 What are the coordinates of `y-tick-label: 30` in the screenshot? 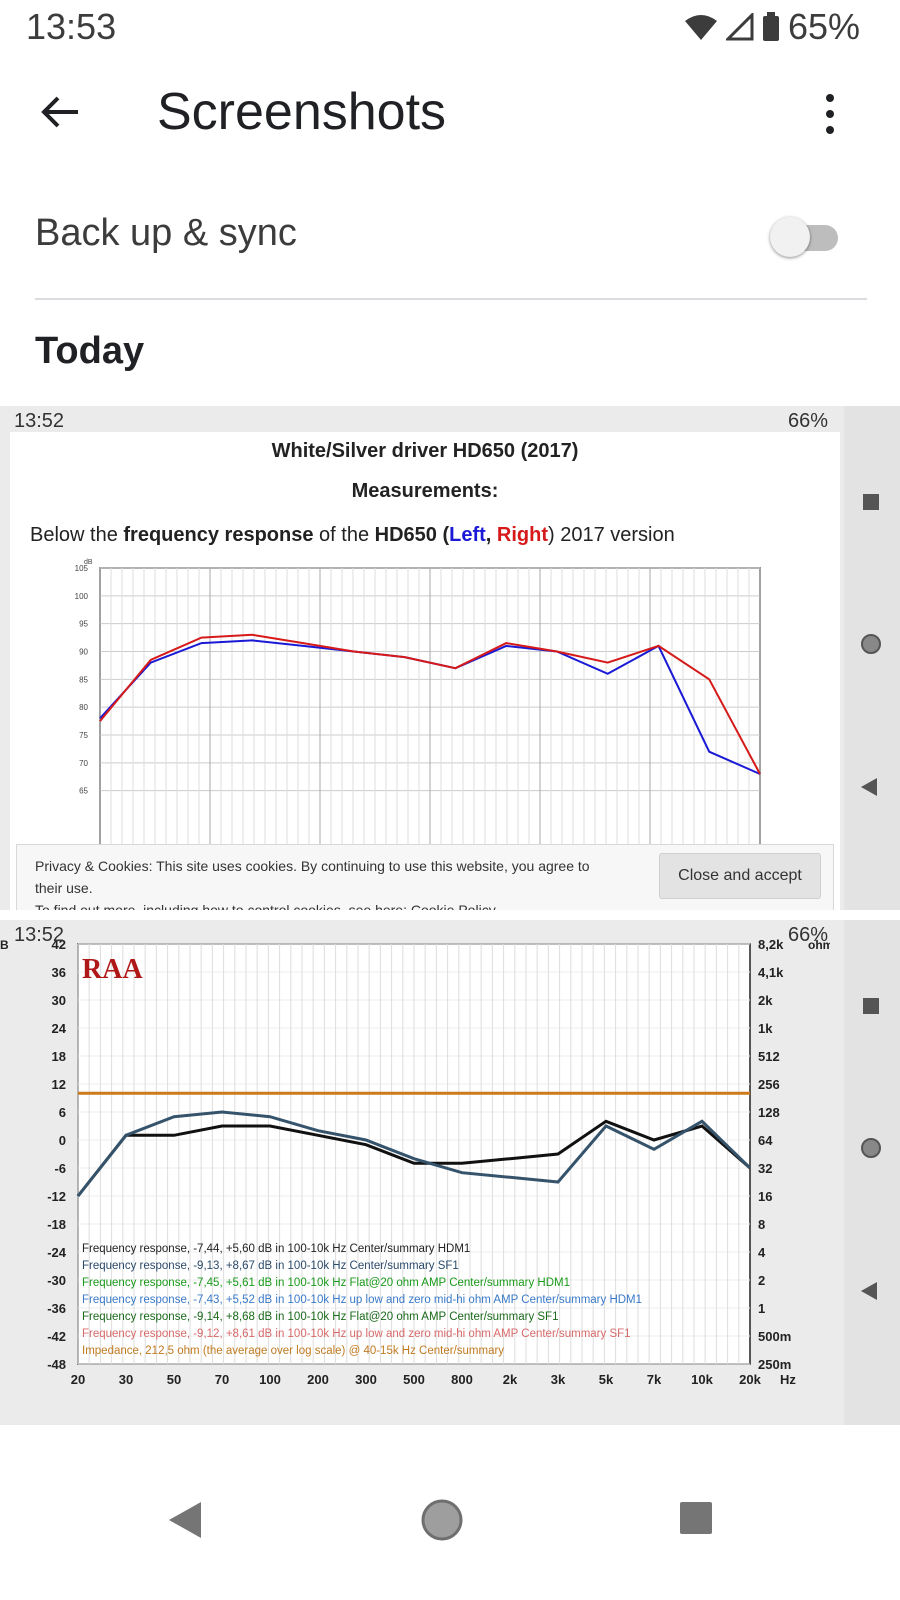 It's located at (59, 1000).